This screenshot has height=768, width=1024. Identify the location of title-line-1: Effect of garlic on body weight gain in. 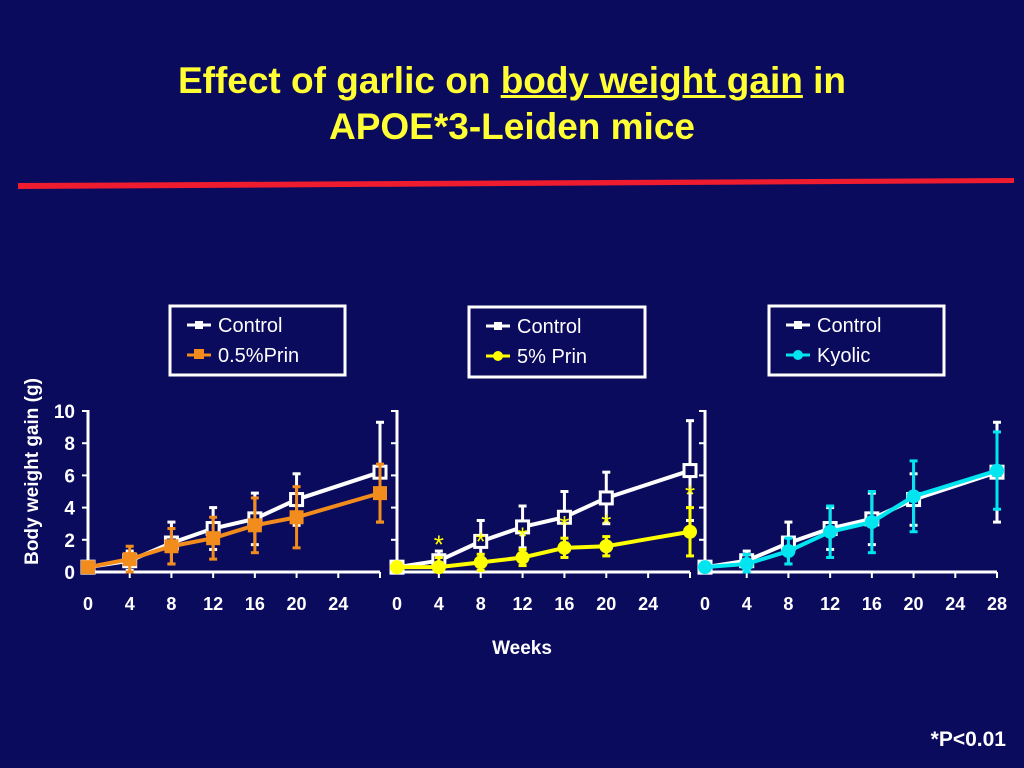
(512, 81).